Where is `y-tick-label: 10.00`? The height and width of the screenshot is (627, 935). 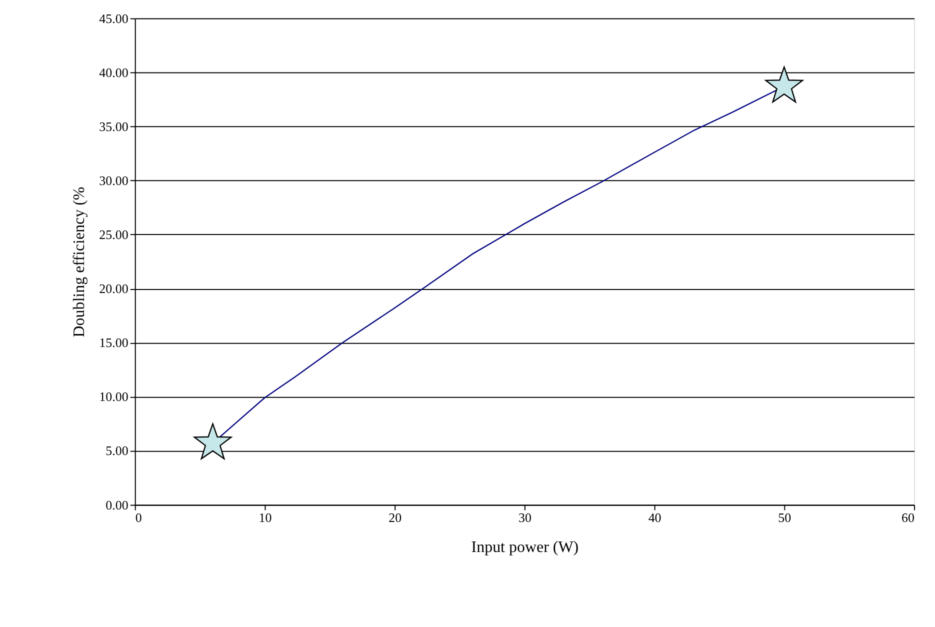 y-tick-label: 10.00 is located at coordinates (113, 396).